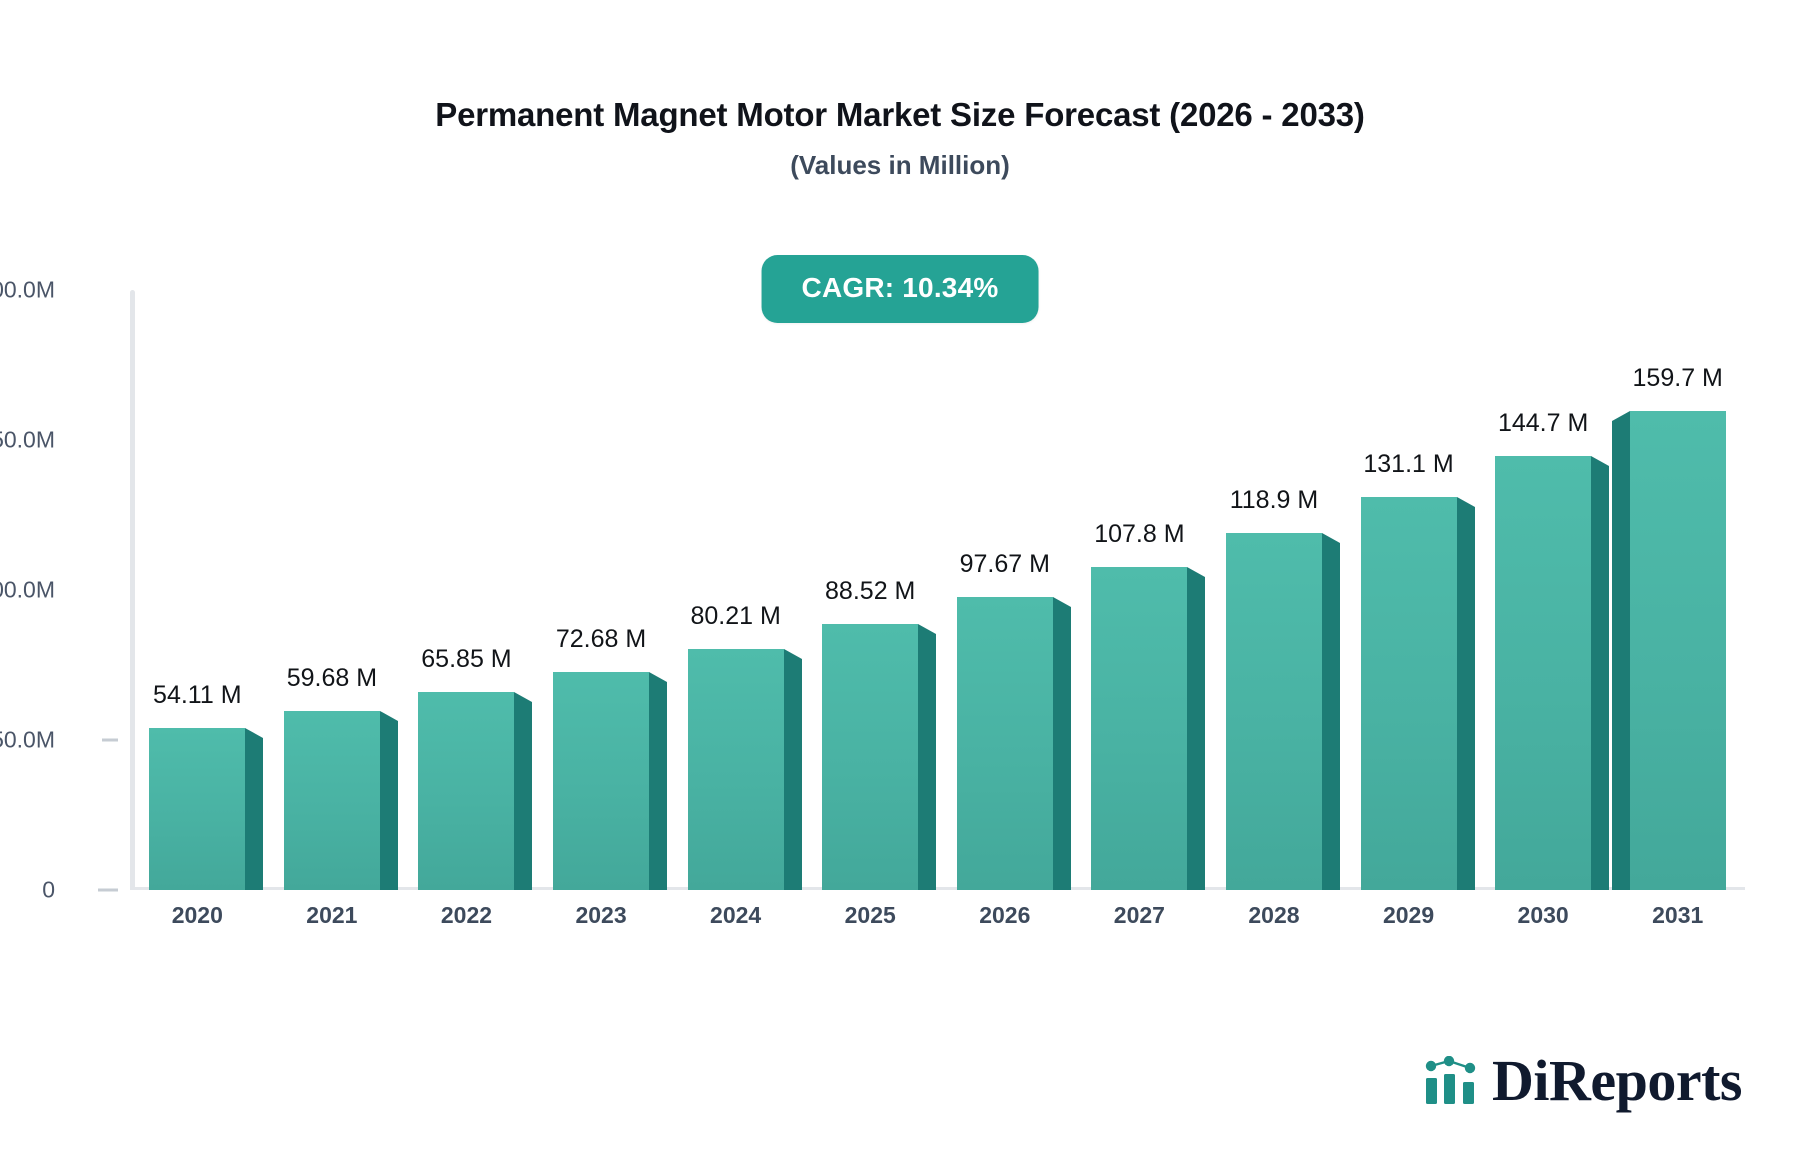 The width and height of the screenshot is (1800, 1156). What do you see at coordinates (1543, 422) in the screenshot?
I see `bar-value-label: 144.7 M` at bounding box center [1543, 422].